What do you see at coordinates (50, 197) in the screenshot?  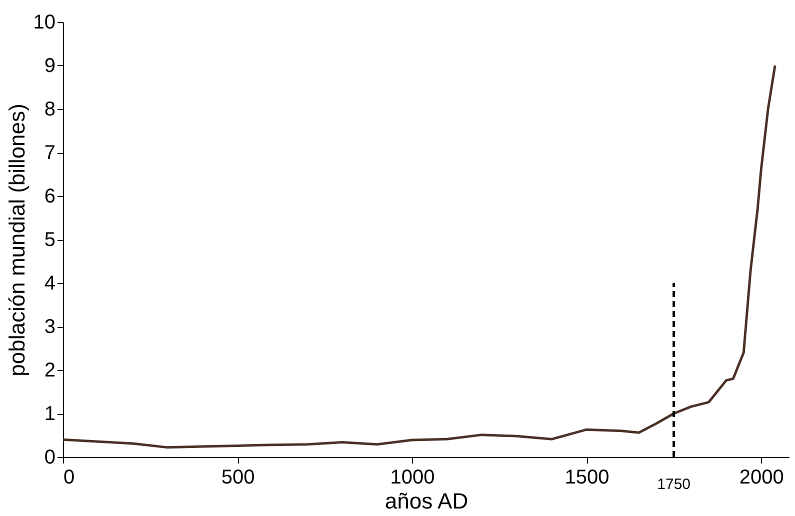 I see `y-tick-label: 6` at bounding box center [50, 197].